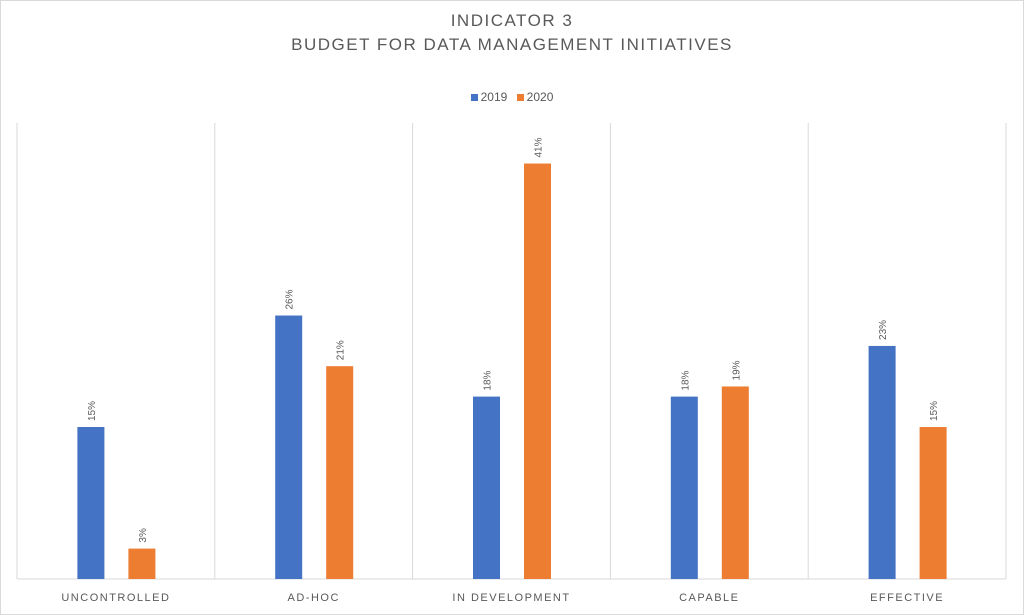  I want to click on legend: 2019 2020, so click(512, 97).